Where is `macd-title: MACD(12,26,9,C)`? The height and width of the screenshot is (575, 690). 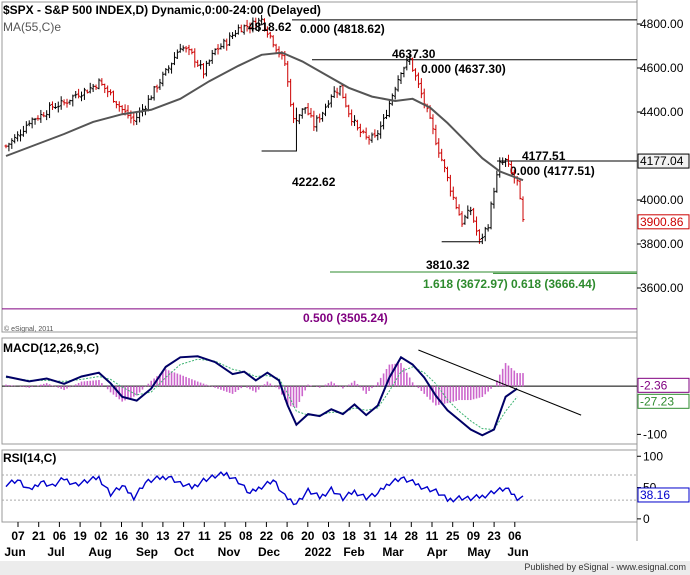 macd-title: MACD(12,26,9,C) is located at coordinates (51, 348).